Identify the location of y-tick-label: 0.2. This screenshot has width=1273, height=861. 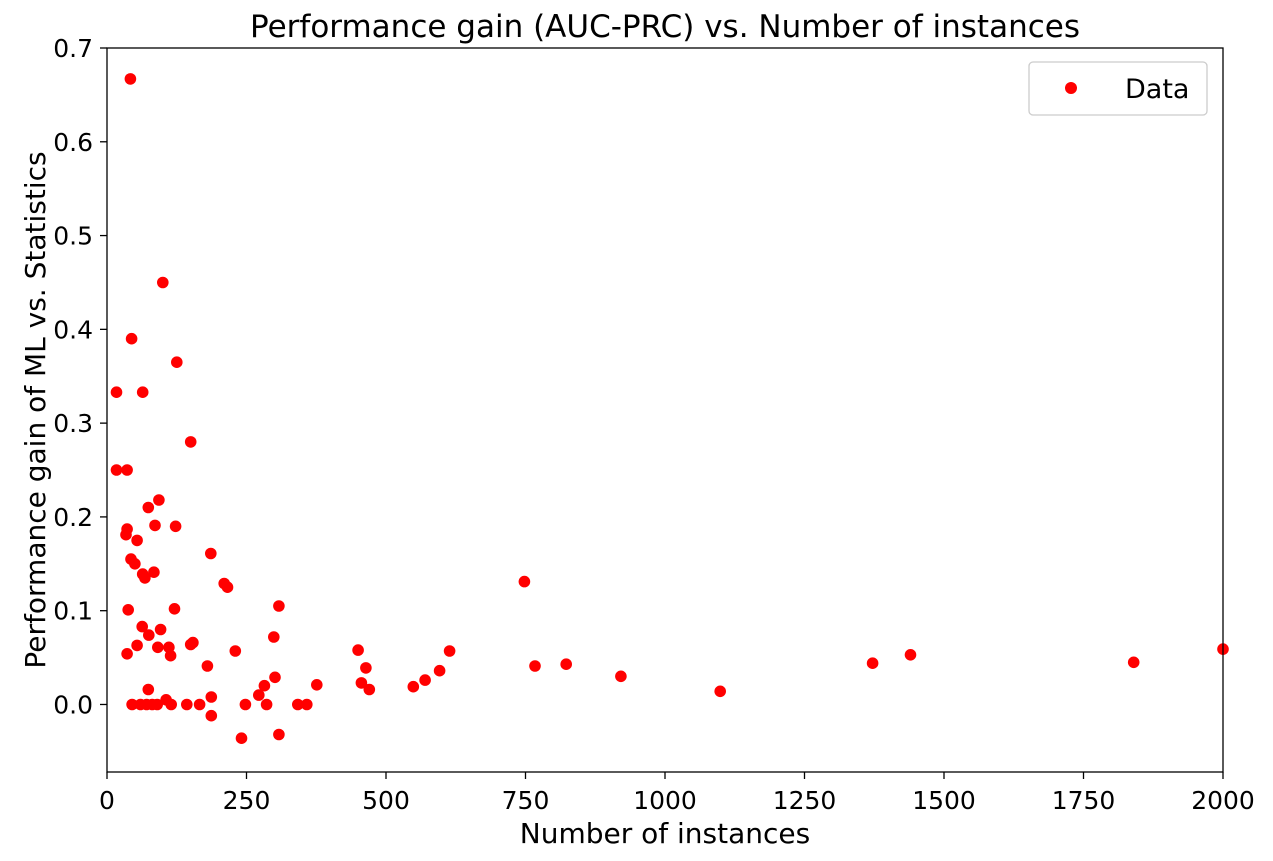
(73, 517).